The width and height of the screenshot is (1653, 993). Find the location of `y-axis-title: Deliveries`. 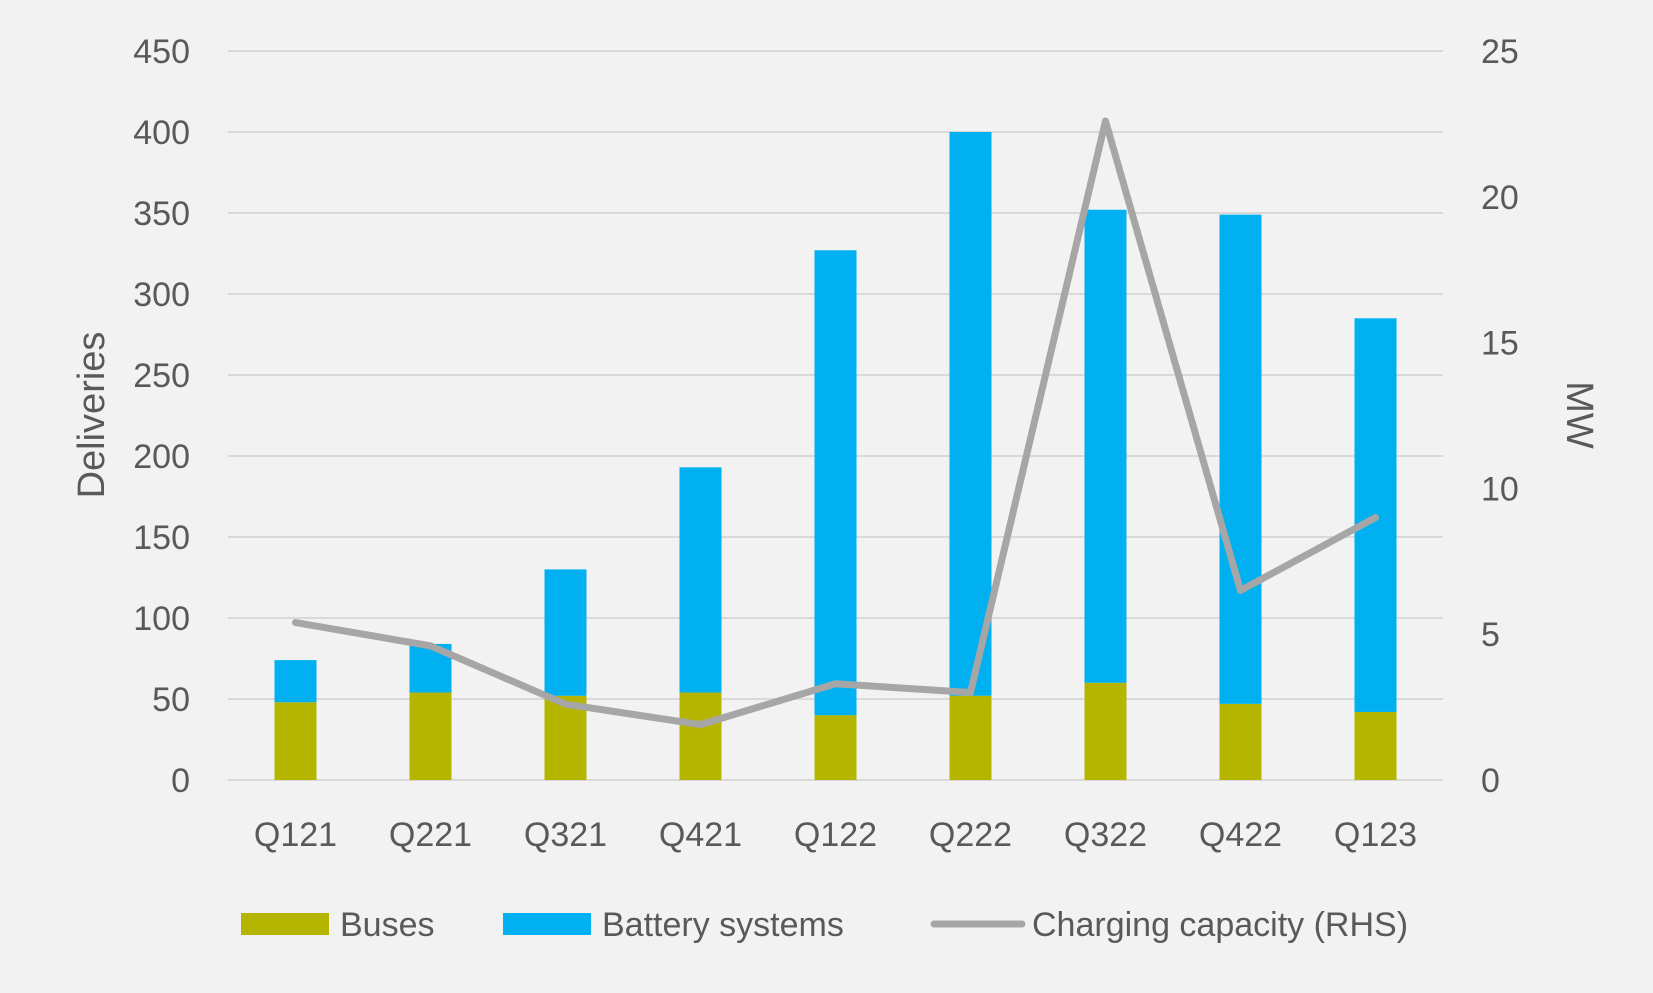

y-axis-title: Deliveries is located at coordinates (92, 415).